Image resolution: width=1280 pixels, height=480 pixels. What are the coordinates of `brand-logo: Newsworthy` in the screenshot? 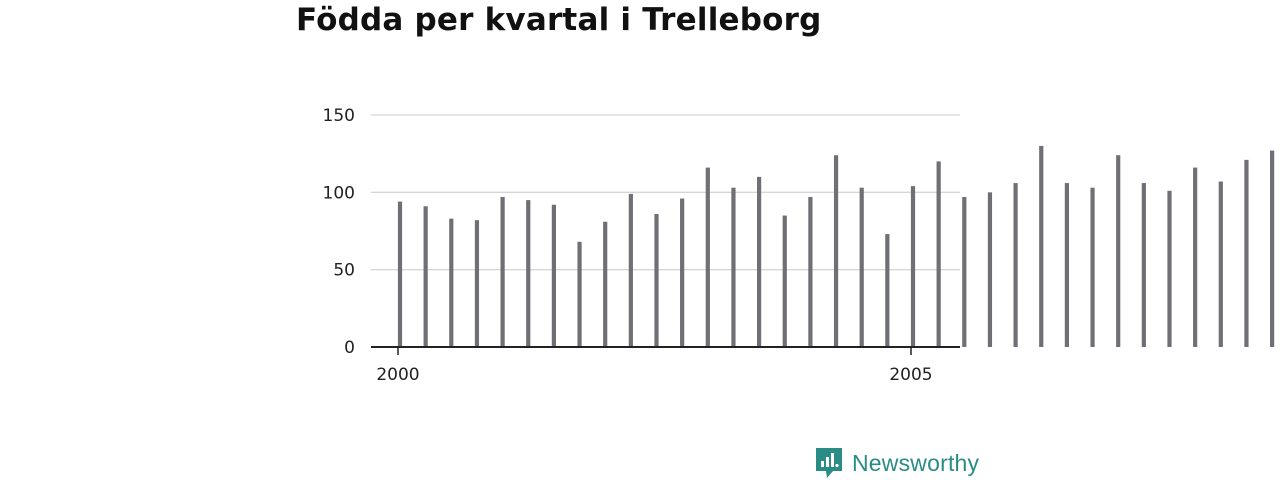 It's located at (896, 463).